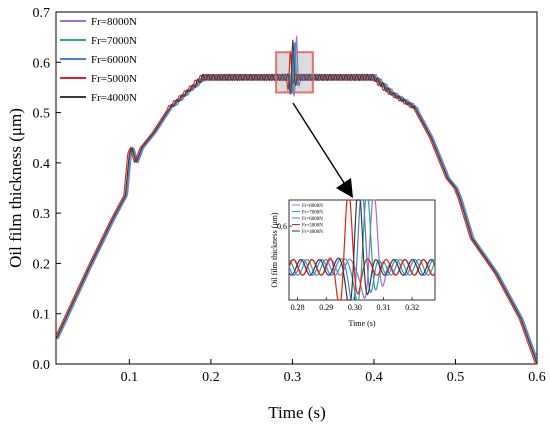 This screenshot has height=428, width=550. I want to click on inset-x-tick-label: 0.31, so click(383, 307).